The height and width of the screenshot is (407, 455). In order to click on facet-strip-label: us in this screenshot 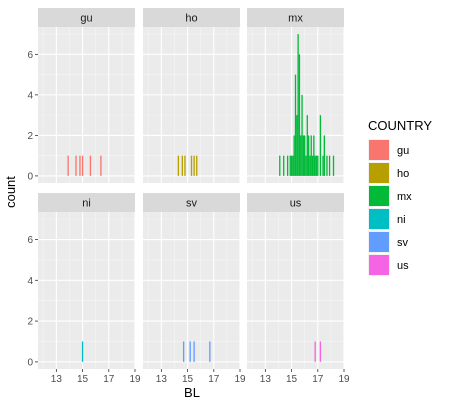, I will do `click(296, 204)`.